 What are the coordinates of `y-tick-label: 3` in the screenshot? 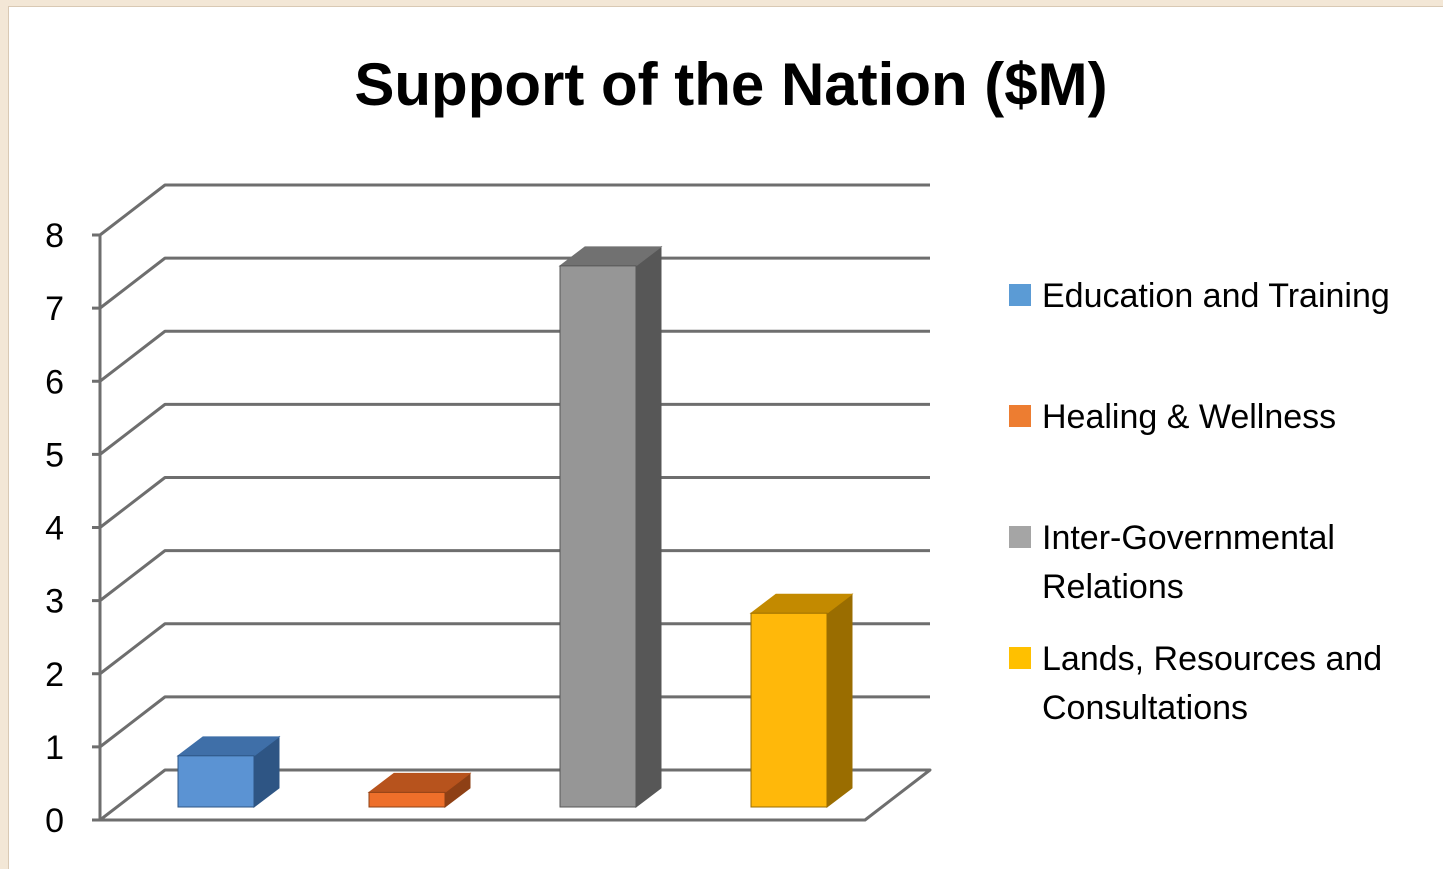 It's located at (54, 602).